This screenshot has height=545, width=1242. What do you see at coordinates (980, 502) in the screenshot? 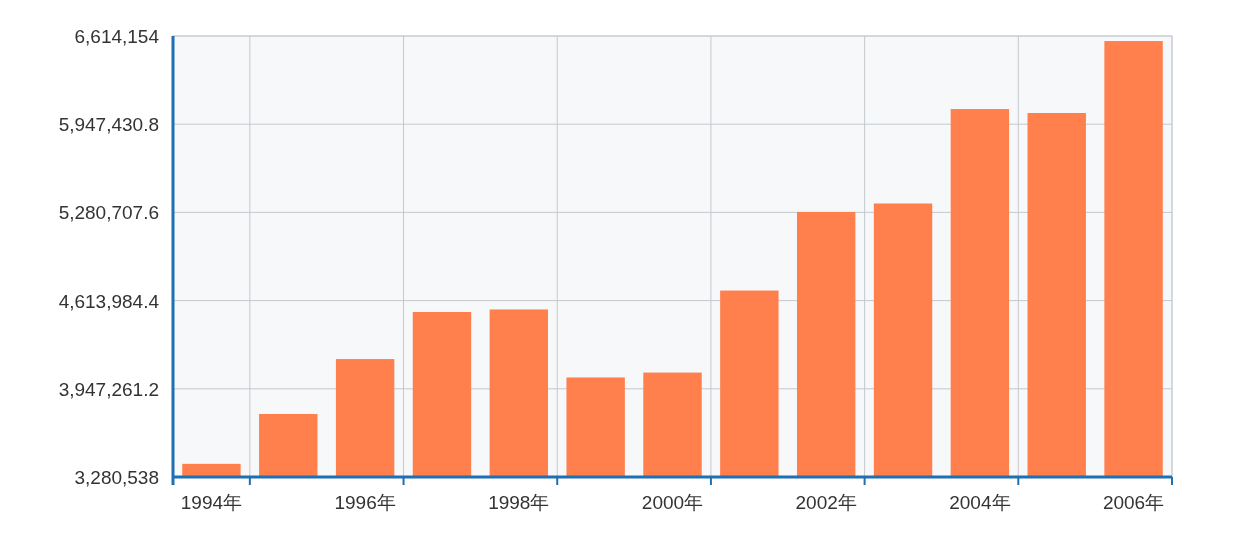
I see `x-tick-label: 2004年` at bounding box center [980, 502].